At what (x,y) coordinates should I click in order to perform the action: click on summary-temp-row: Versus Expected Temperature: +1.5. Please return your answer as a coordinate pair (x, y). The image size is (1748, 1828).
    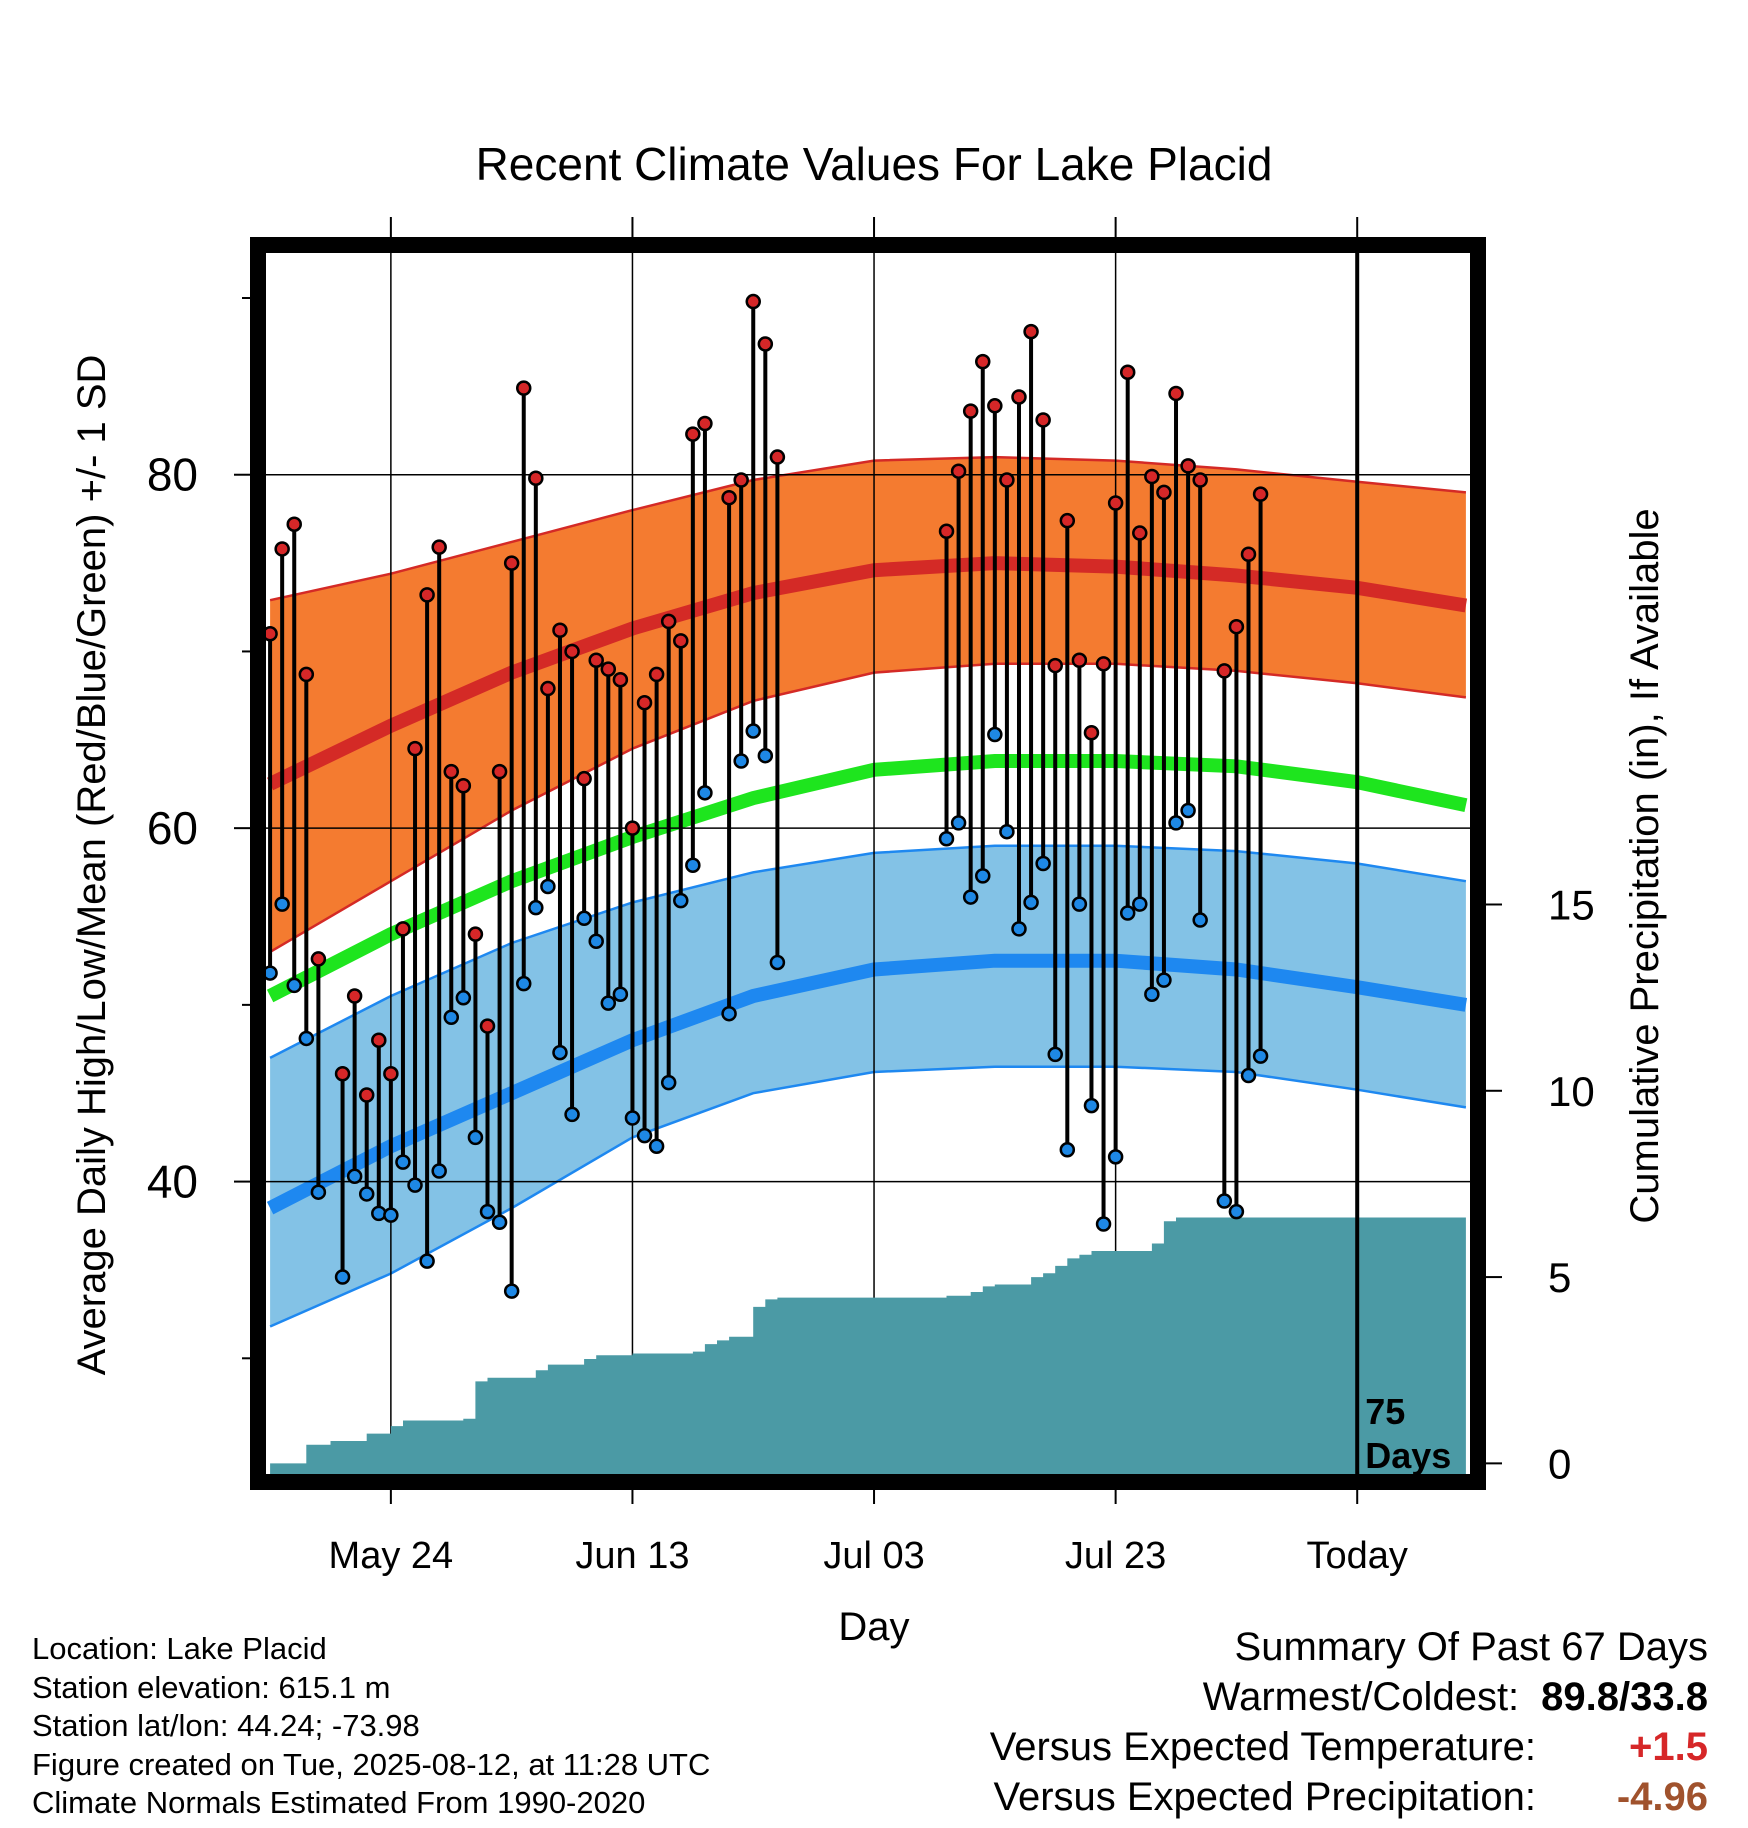
    Looking at the image, I should click on (1349, 1747).